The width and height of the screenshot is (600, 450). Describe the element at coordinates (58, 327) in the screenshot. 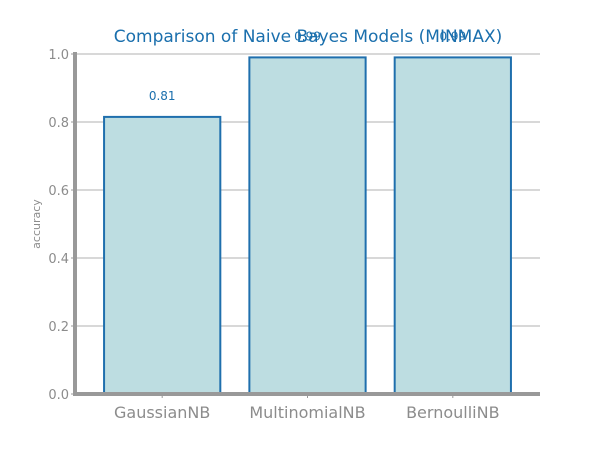

I see `y-tick-label: 0.2` at that location.